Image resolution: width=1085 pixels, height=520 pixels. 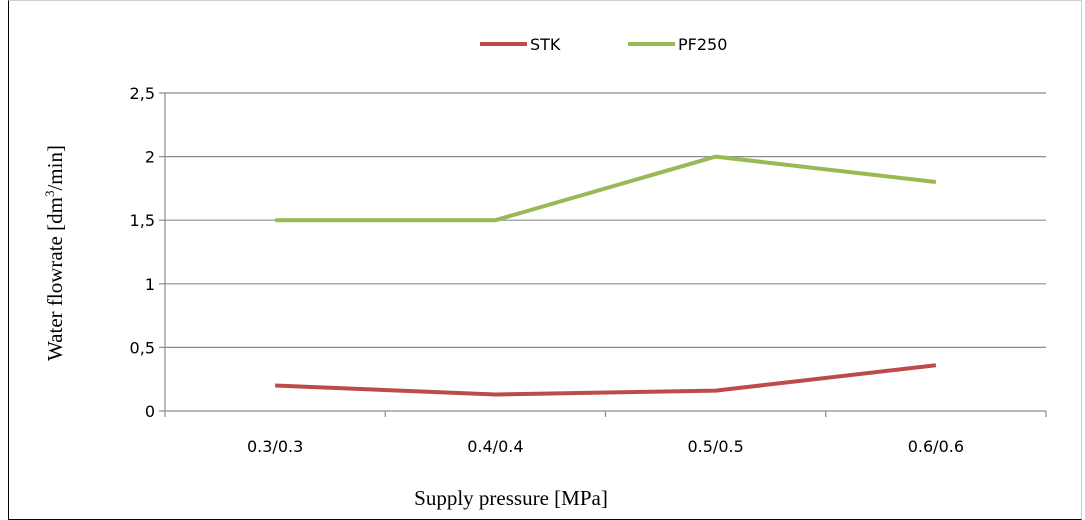 What do you see at coordinates (936, 446) in the screenshot?
I see `x-tick-label: 0.6/0.6` at bounding box center [936, 446].